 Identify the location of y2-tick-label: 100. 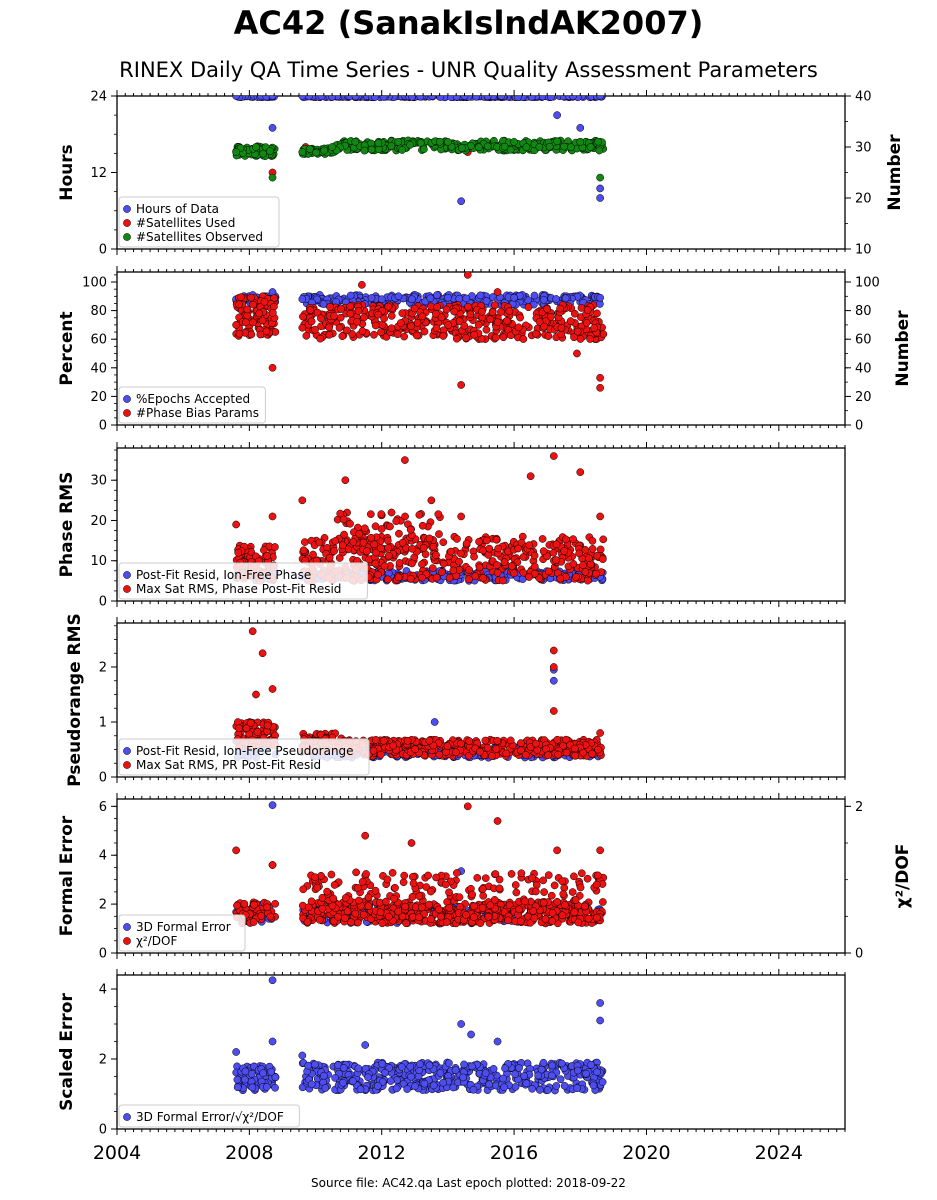
(867, 283).